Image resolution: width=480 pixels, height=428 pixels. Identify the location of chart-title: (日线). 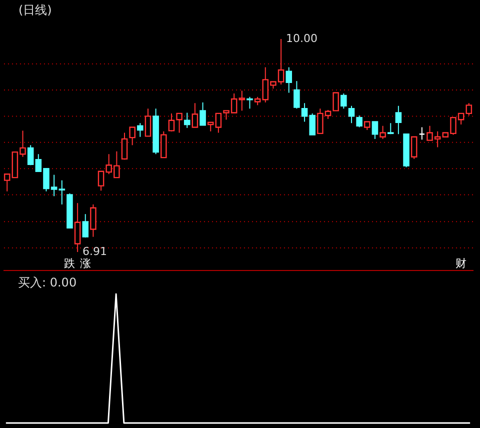
(35, 10).